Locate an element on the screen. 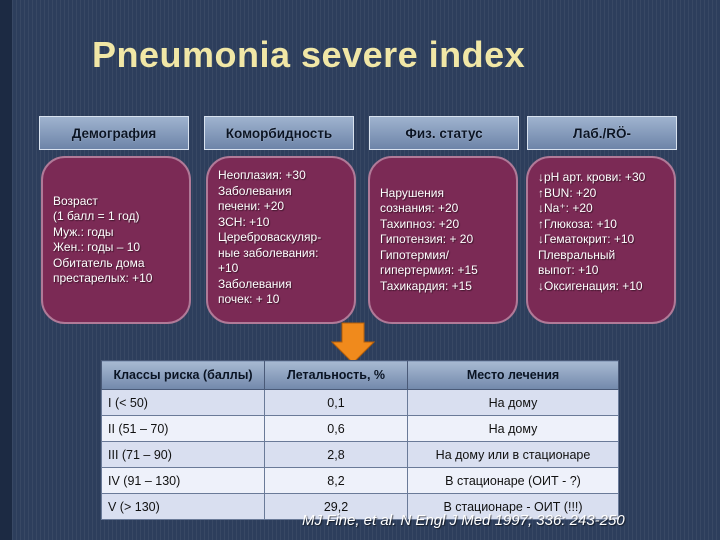 The width and height of the screenshot is (720, 540). cell-treatment-site: В стационаре - ОИТ (!!!) is located at coordinates (513, 506).